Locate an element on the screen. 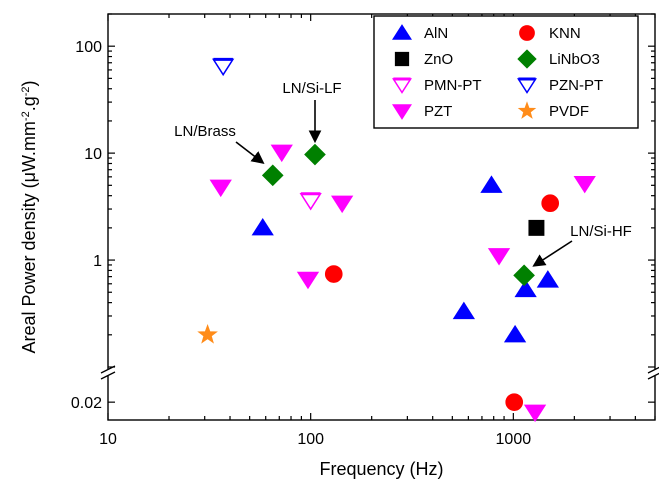 The image size is (659, 490). y-axis-break-right is located at coordinates (653, 373).